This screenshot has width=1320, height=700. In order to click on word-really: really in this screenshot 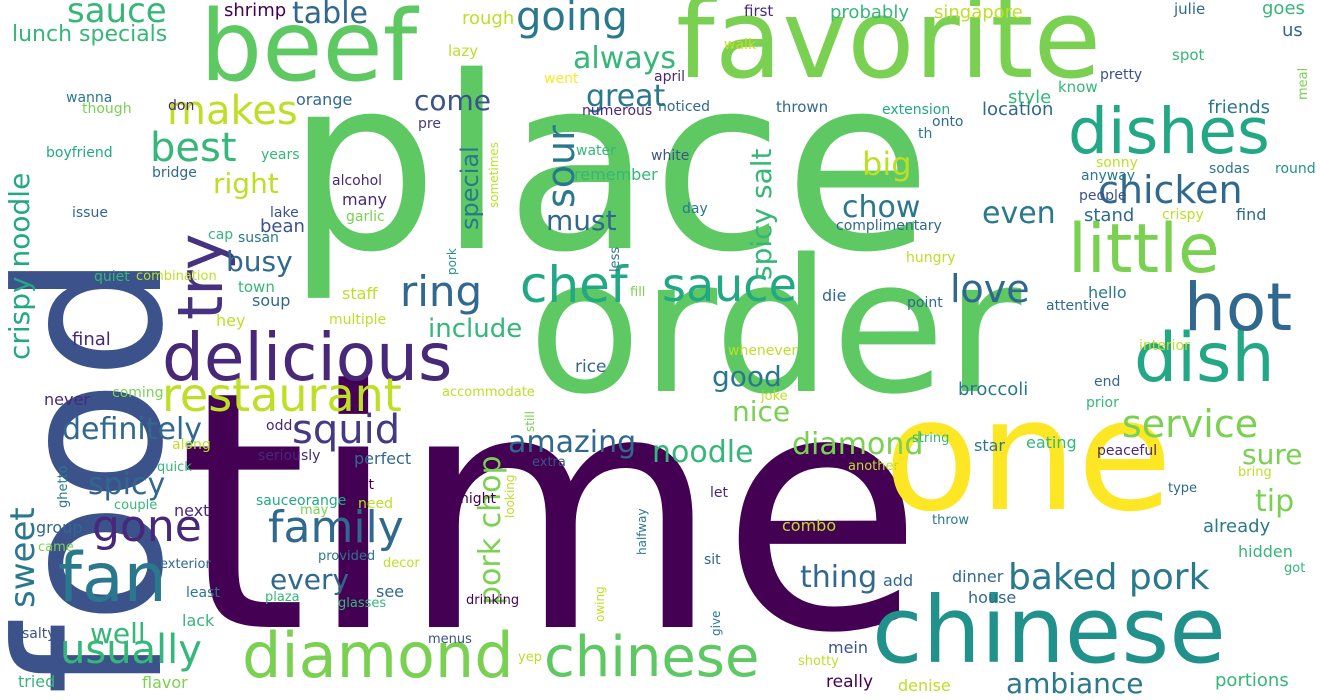, I will do `click(849, 682)`.